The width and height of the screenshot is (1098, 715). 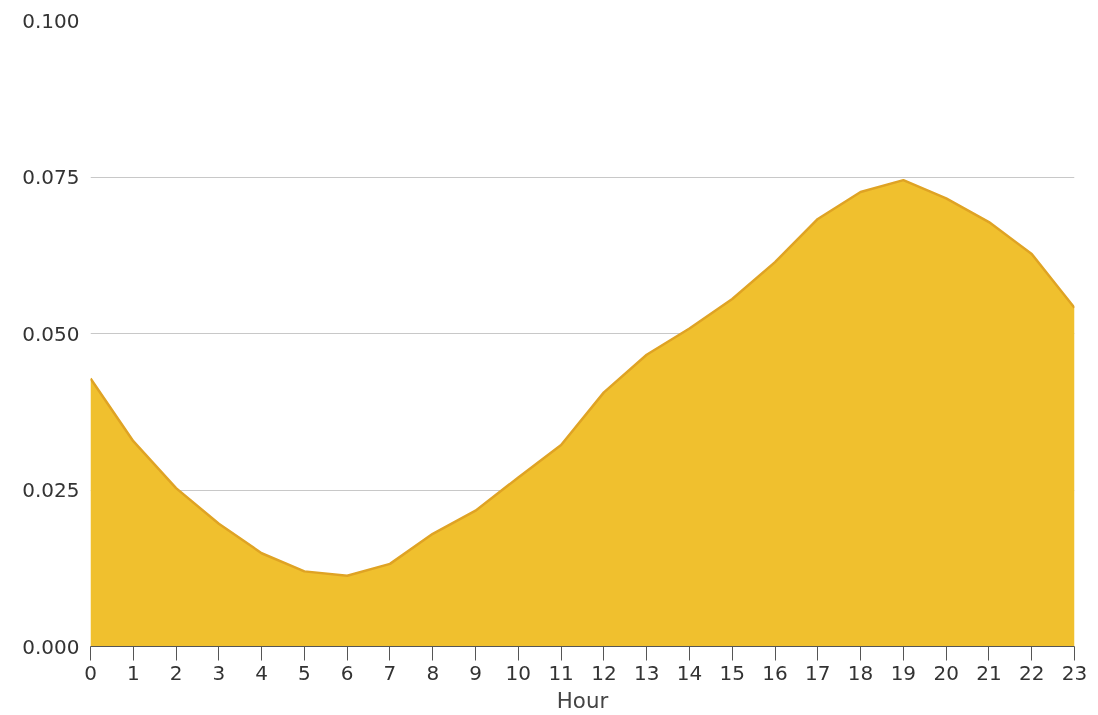 I want to click on x-tick-label: 3, so click(x=219, y=672).